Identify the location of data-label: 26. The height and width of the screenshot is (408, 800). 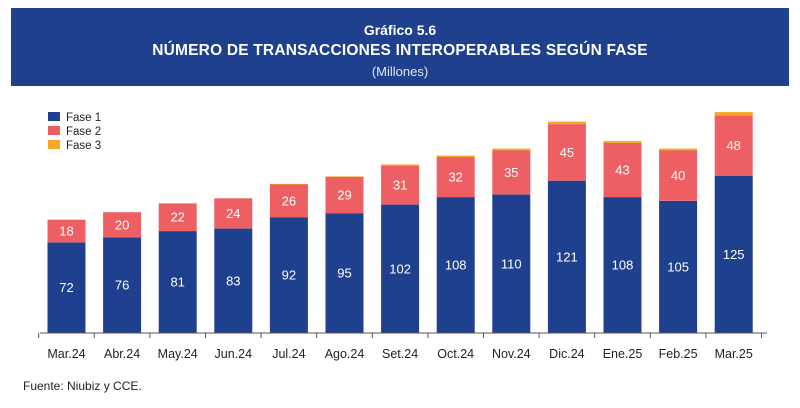
(289, 200).